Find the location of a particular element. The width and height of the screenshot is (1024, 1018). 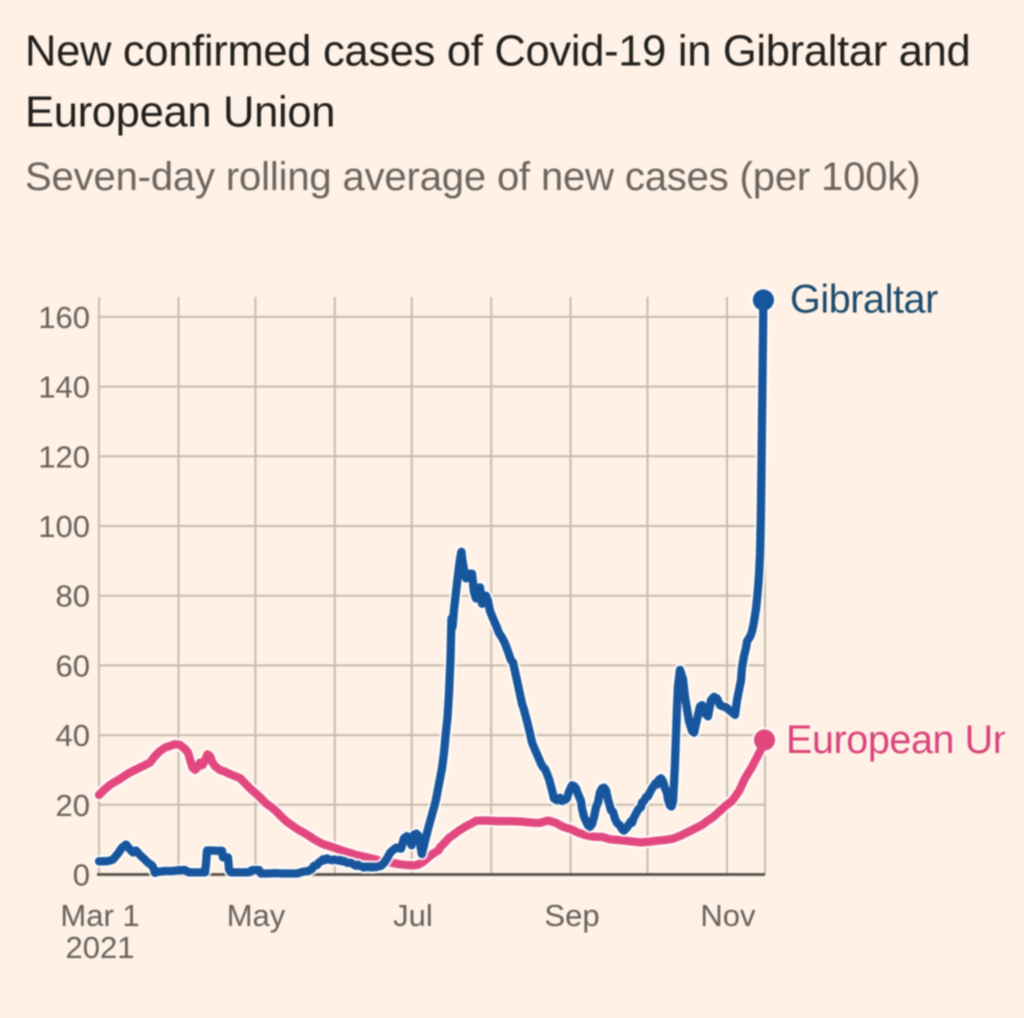

svg-text: 120 is located at coordinates (64, 456).